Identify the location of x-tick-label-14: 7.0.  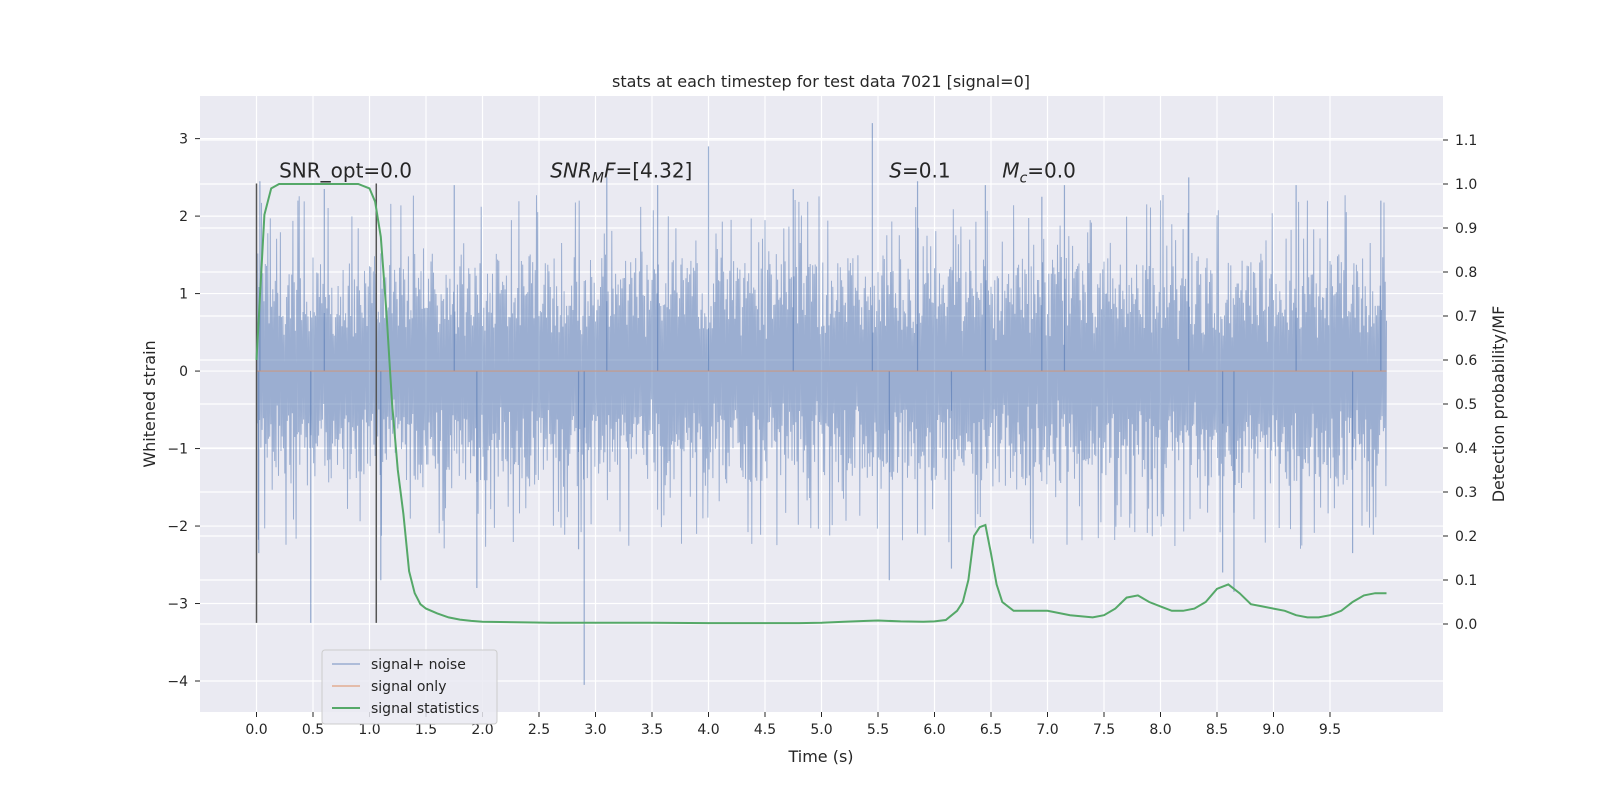
(1047, 730).